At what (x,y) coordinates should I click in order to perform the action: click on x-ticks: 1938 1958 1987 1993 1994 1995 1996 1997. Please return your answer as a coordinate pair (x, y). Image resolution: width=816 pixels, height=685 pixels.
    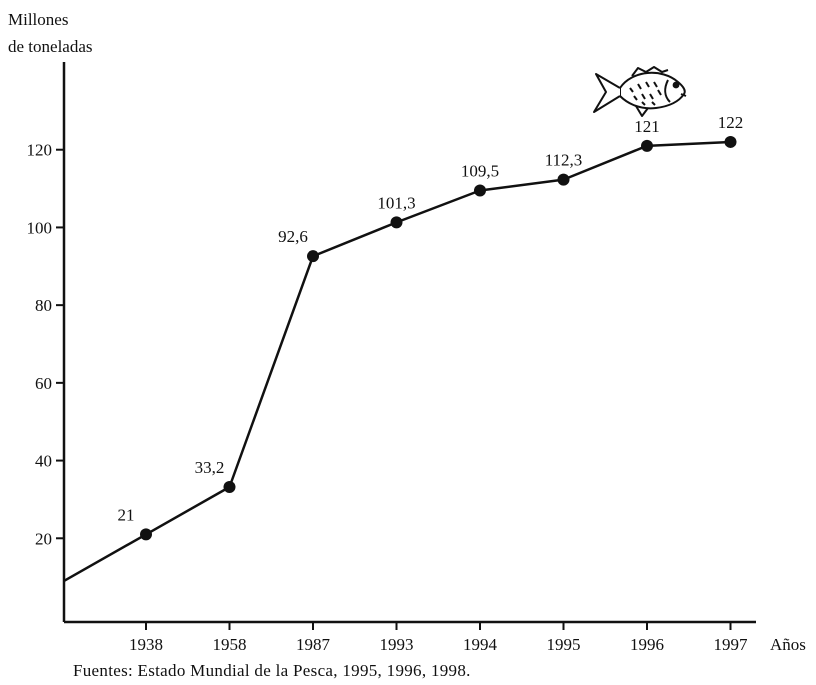
    Looking at the image, I should click on (438, 638).